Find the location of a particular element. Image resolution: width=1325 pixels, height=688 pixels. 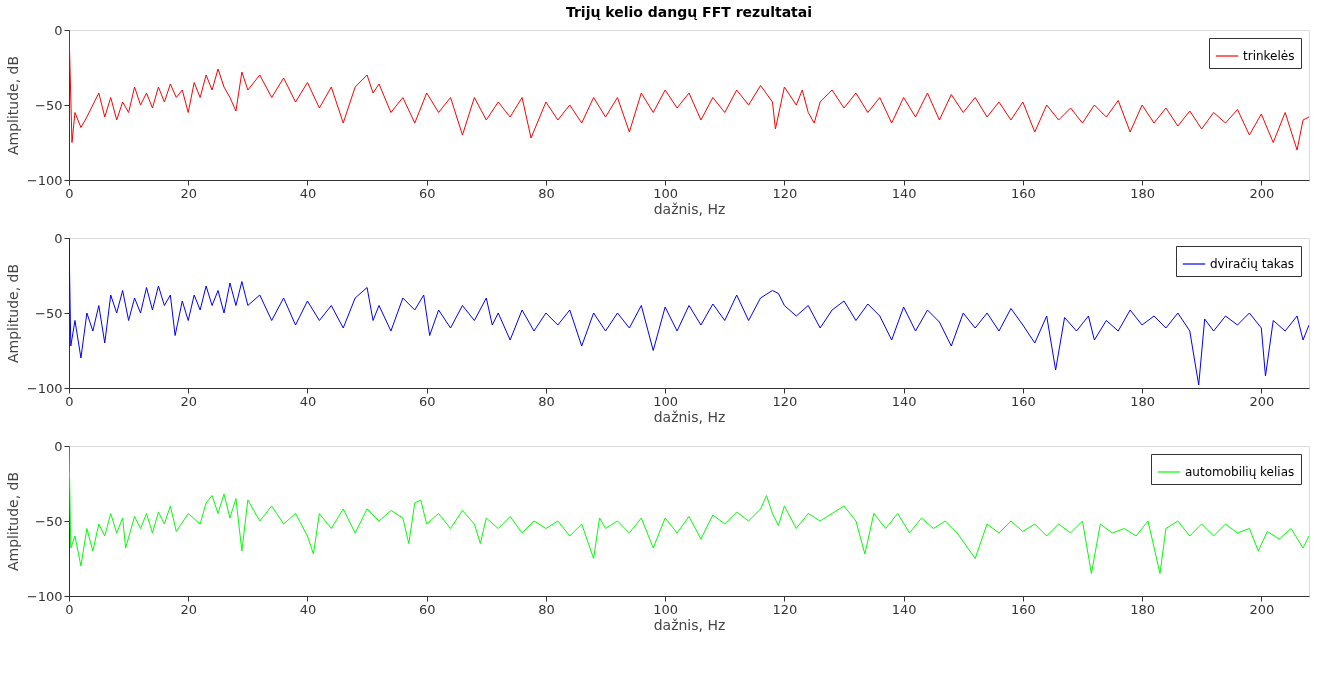

legend-label: dviračių takas is located at coordinates (1252, 264).